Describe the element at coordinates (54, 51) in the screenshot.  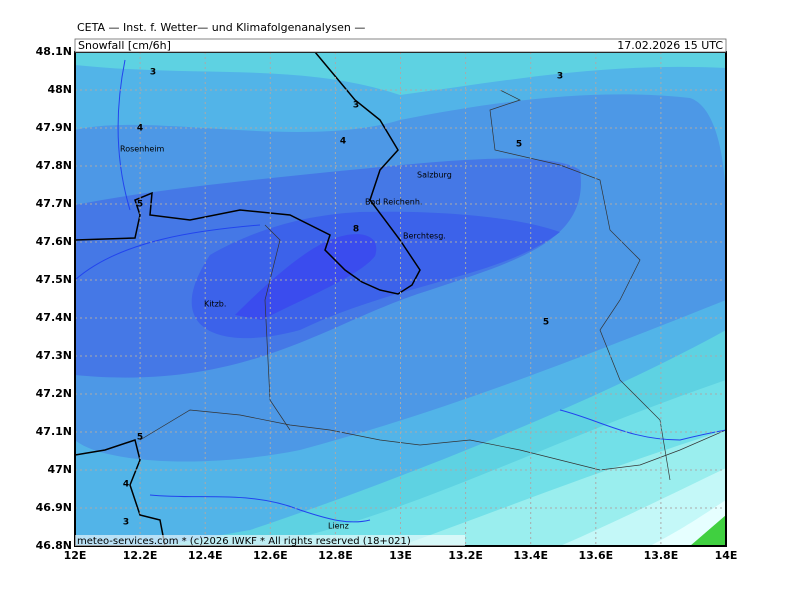
I see `y-tick-label: 48.1N` at that location.